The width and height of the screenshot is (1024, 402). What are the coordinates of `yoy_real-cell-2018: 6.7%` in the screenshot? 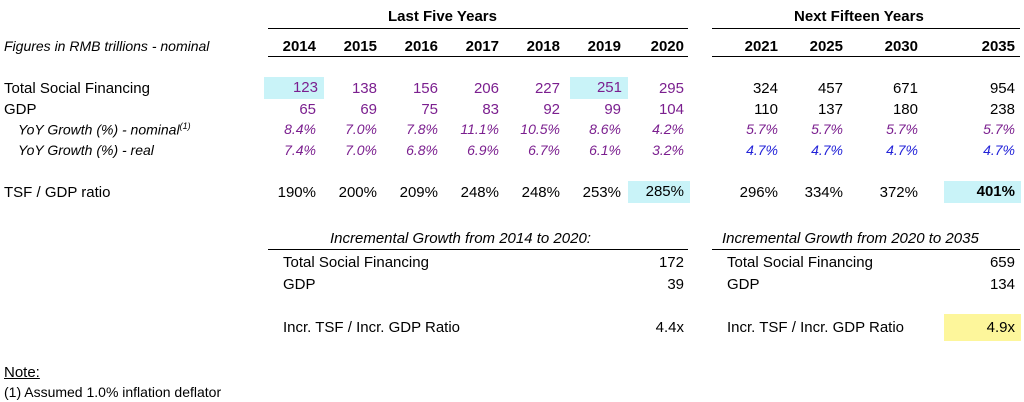 It's located at (544, 150).